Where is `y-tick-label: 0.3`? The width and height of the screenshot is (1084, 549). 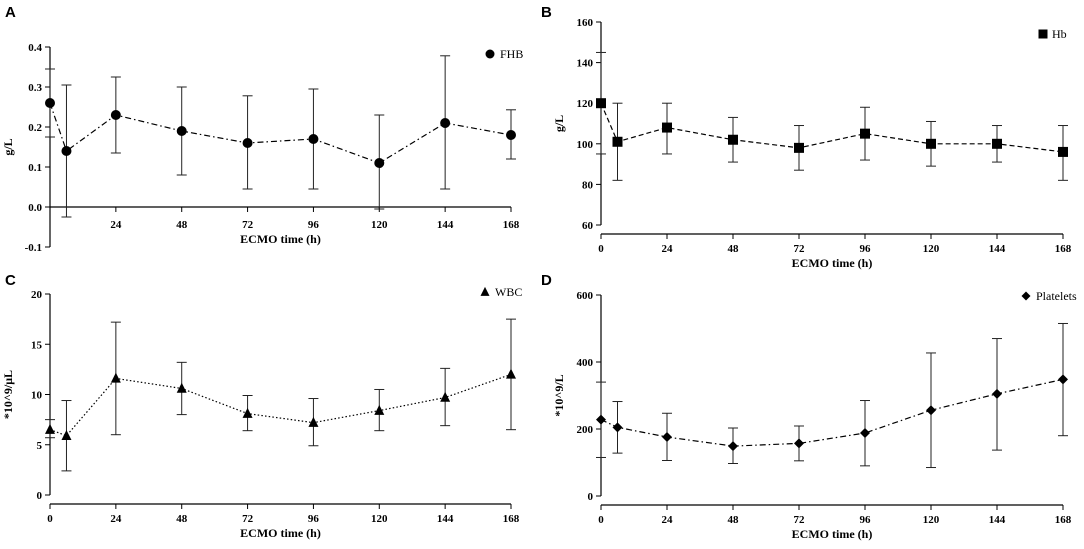
y-tick-label: 0.3 is located at coordinates (35, 88).